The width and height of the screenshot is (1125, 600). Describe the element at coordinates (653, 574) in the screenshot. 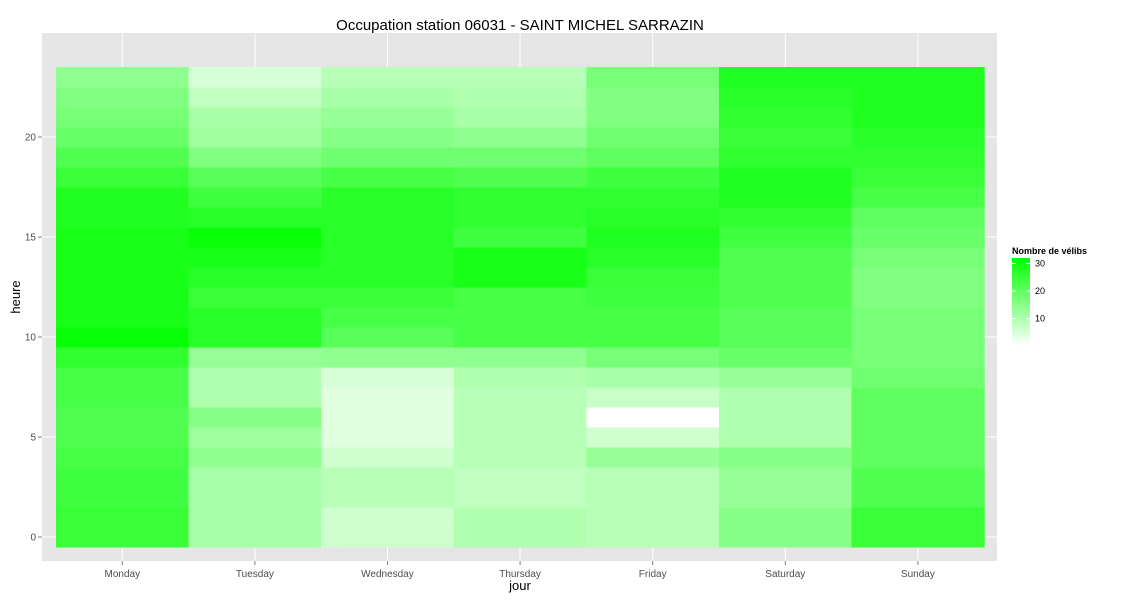

I see `x-tick-label: Friday` at that location.